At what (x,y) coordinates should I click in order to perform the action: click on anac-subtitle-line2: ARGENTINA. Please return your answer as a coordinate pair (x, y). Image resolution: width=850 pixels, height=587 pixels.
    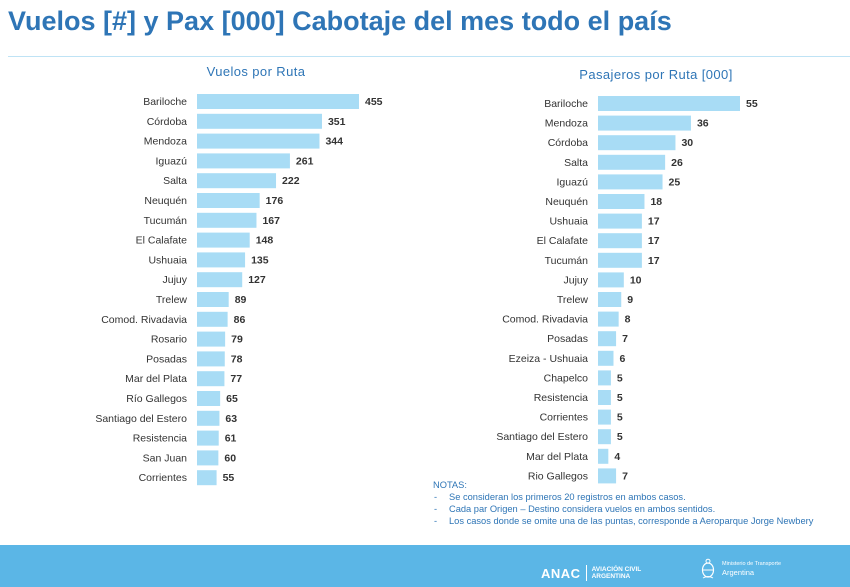
    Looking at the image, I should click on (611, 576).